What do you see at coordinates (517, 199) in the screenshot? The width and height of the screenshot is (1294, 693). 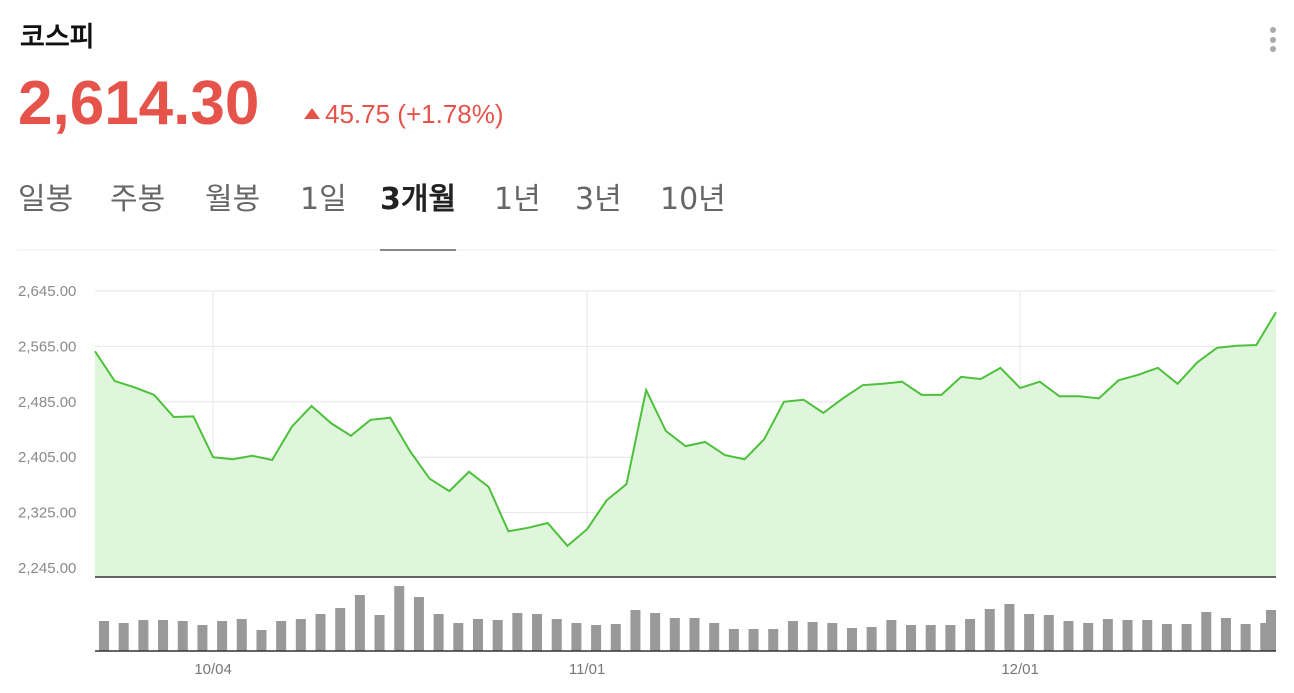 I see `tab: 1년` at bounding box center [517, 199].